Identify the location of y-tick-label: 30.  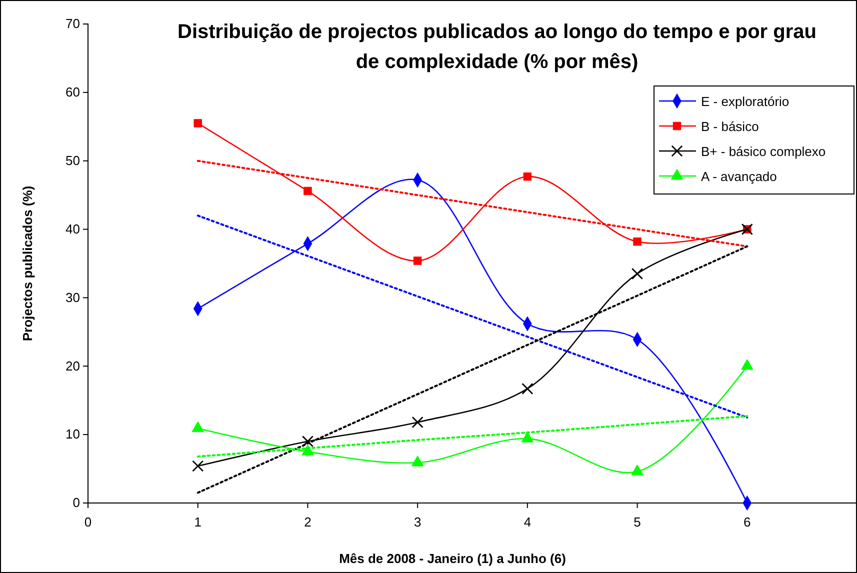
(73, 297).